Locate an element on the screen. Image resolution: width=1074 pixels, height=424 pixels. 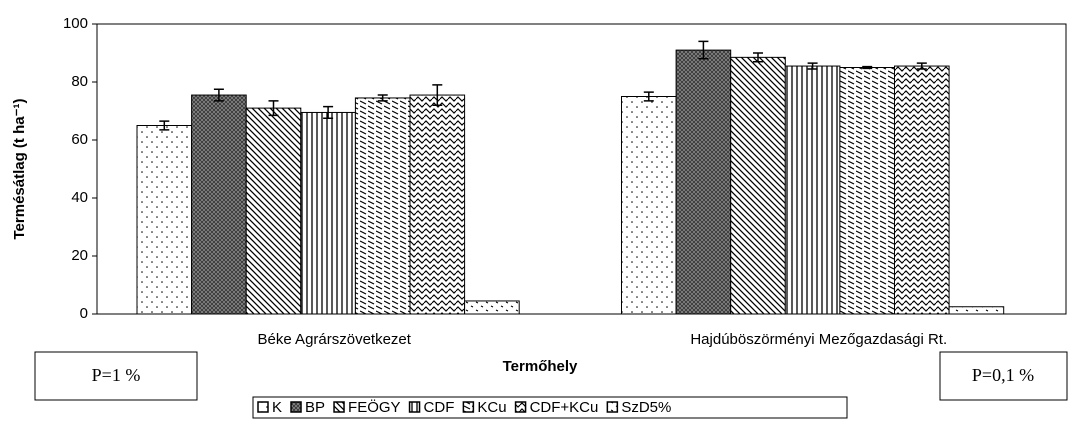
x-tick-label: Hajdúböszörményi Mezőgazdasági Rt. is located at coordinates (818, 339).